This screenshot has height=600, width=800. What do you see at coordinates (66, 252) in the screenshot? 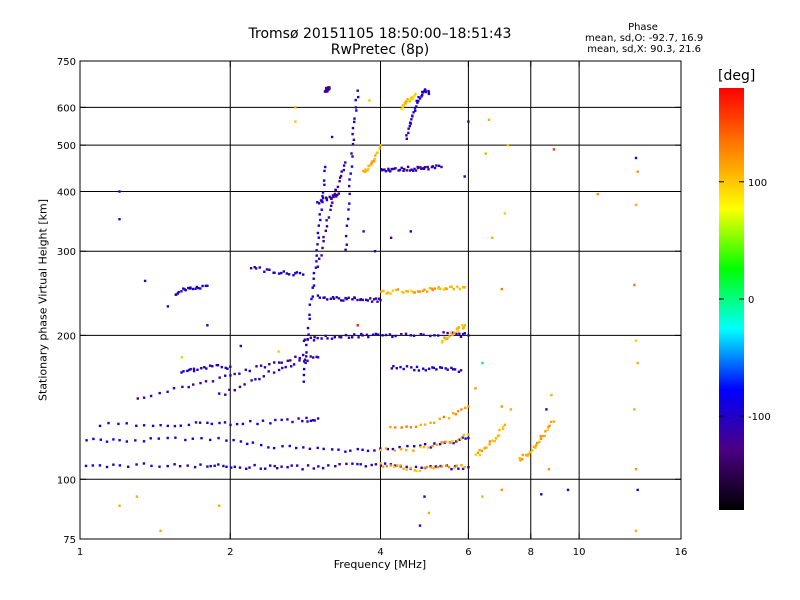
I see `y-tick-label: 300` at bounding box center [66, 252].